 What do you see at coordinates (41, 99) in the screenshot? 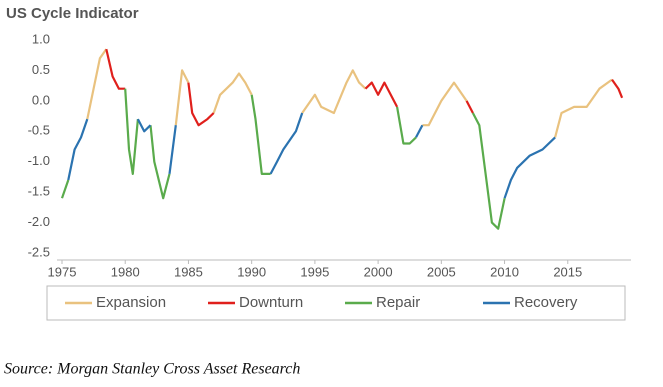
I see `y-tick-label: 0.0` at bounding box center [41, 99].